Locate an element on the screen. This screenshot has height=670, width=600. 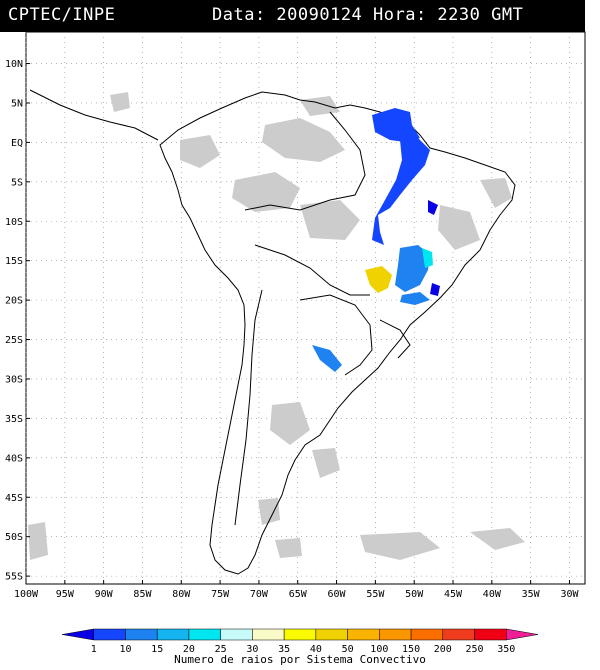
lon-label: 30W is located at coordinates (569, 594).